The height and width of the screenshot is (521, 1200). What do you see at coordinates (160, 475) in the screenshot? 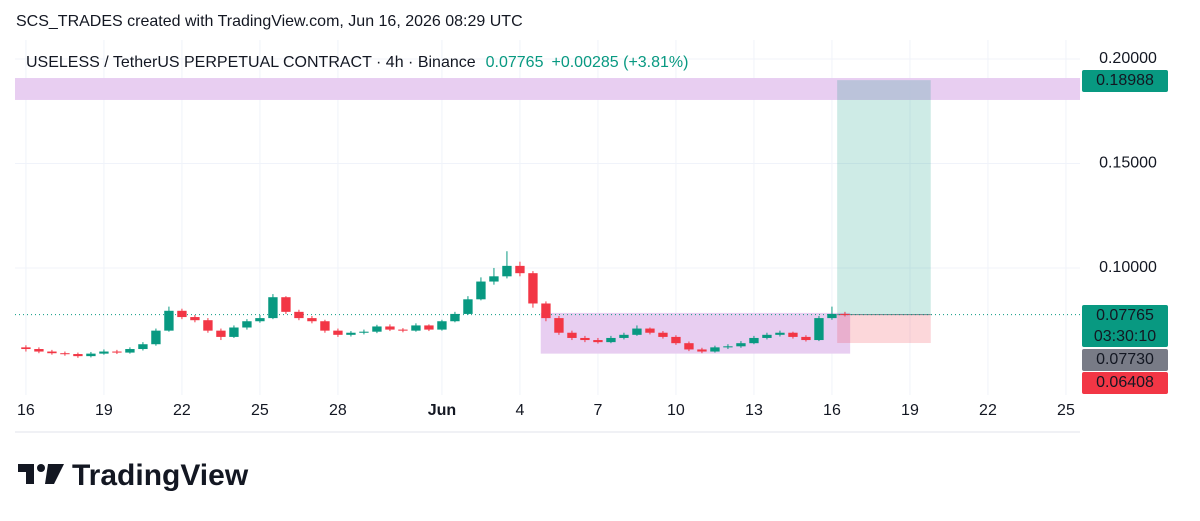
I see `logo-text: TradingView` at bounding box center [160, 475].